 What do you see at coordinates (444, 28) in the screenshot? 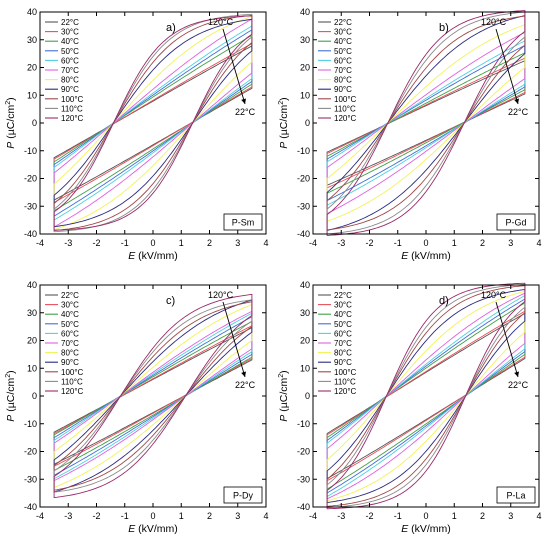
I see `panel-label: b)` at bounding box center [444, 28].